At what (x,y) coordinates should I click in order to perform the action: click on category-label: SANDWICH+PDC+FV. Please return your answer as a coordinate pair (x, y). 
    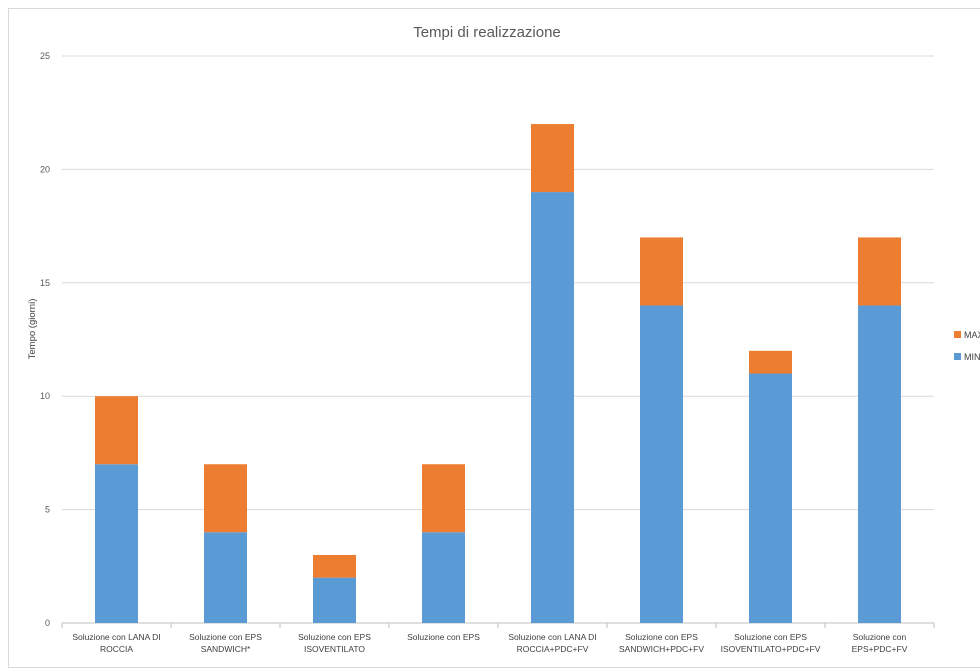
    Looking at the image, I should click on (661, 649).